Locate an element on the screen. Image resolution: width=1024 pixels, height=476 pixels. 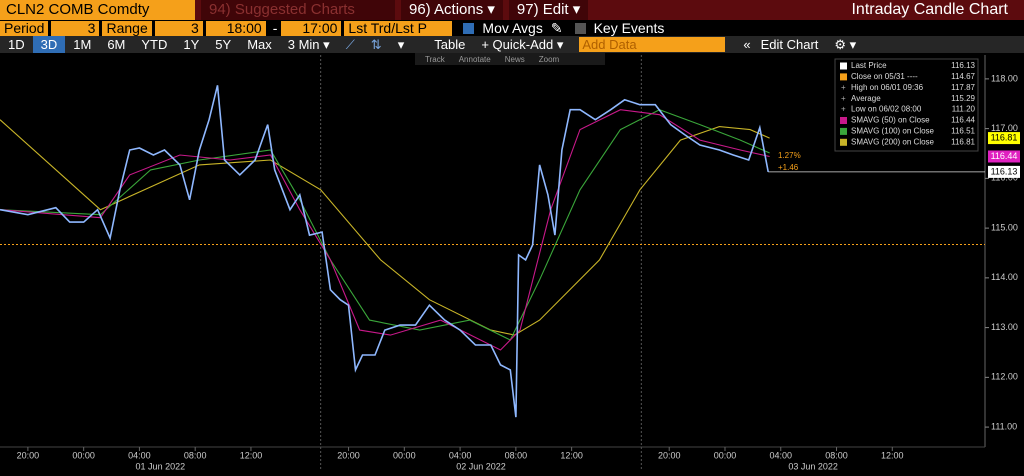
y-tick-label: 115.00 is located at coordinates (1004, 227).